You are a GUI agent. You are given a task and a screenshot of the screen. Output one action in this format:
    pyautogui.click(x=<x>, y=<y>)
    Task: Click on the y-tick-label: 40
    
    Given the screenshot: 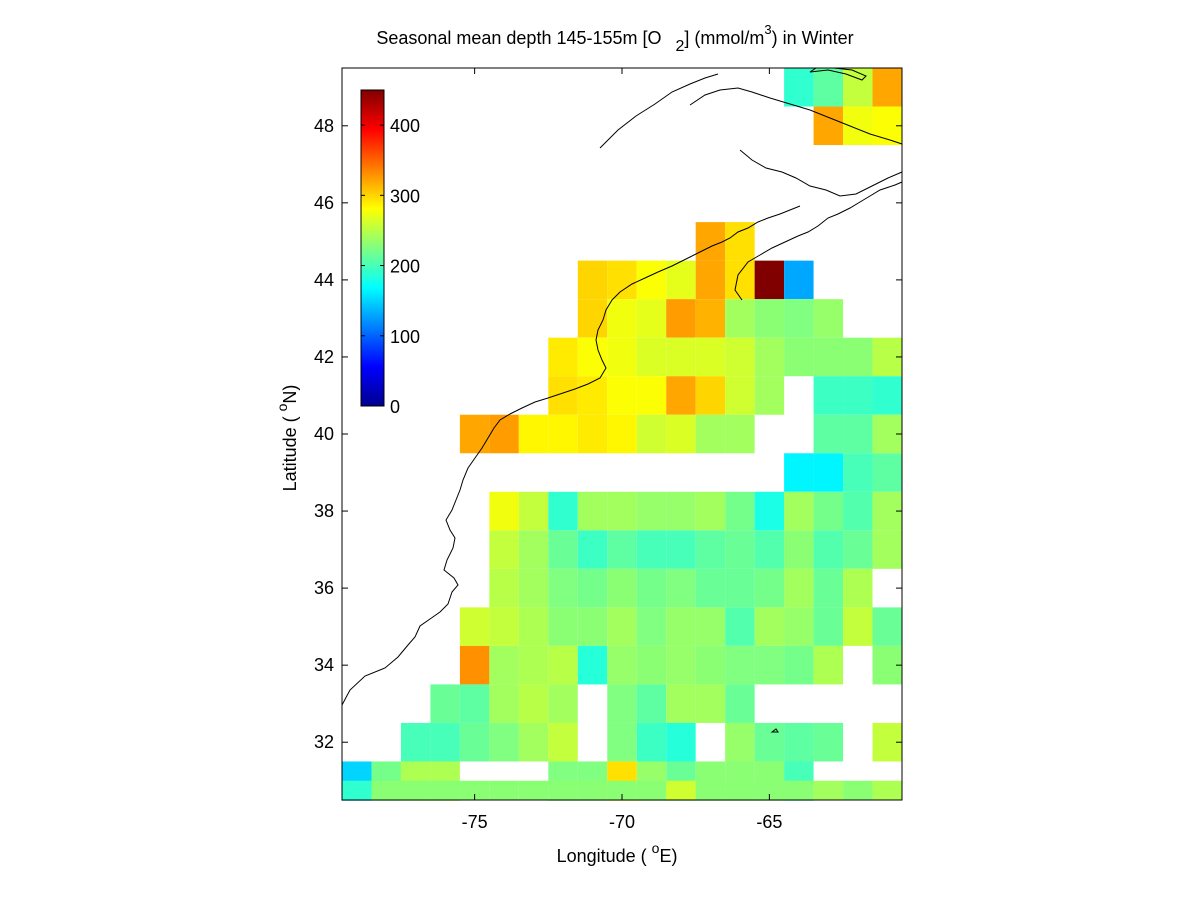 What is the action you would take?
    pyautogui.click(x=324, y=434)
    